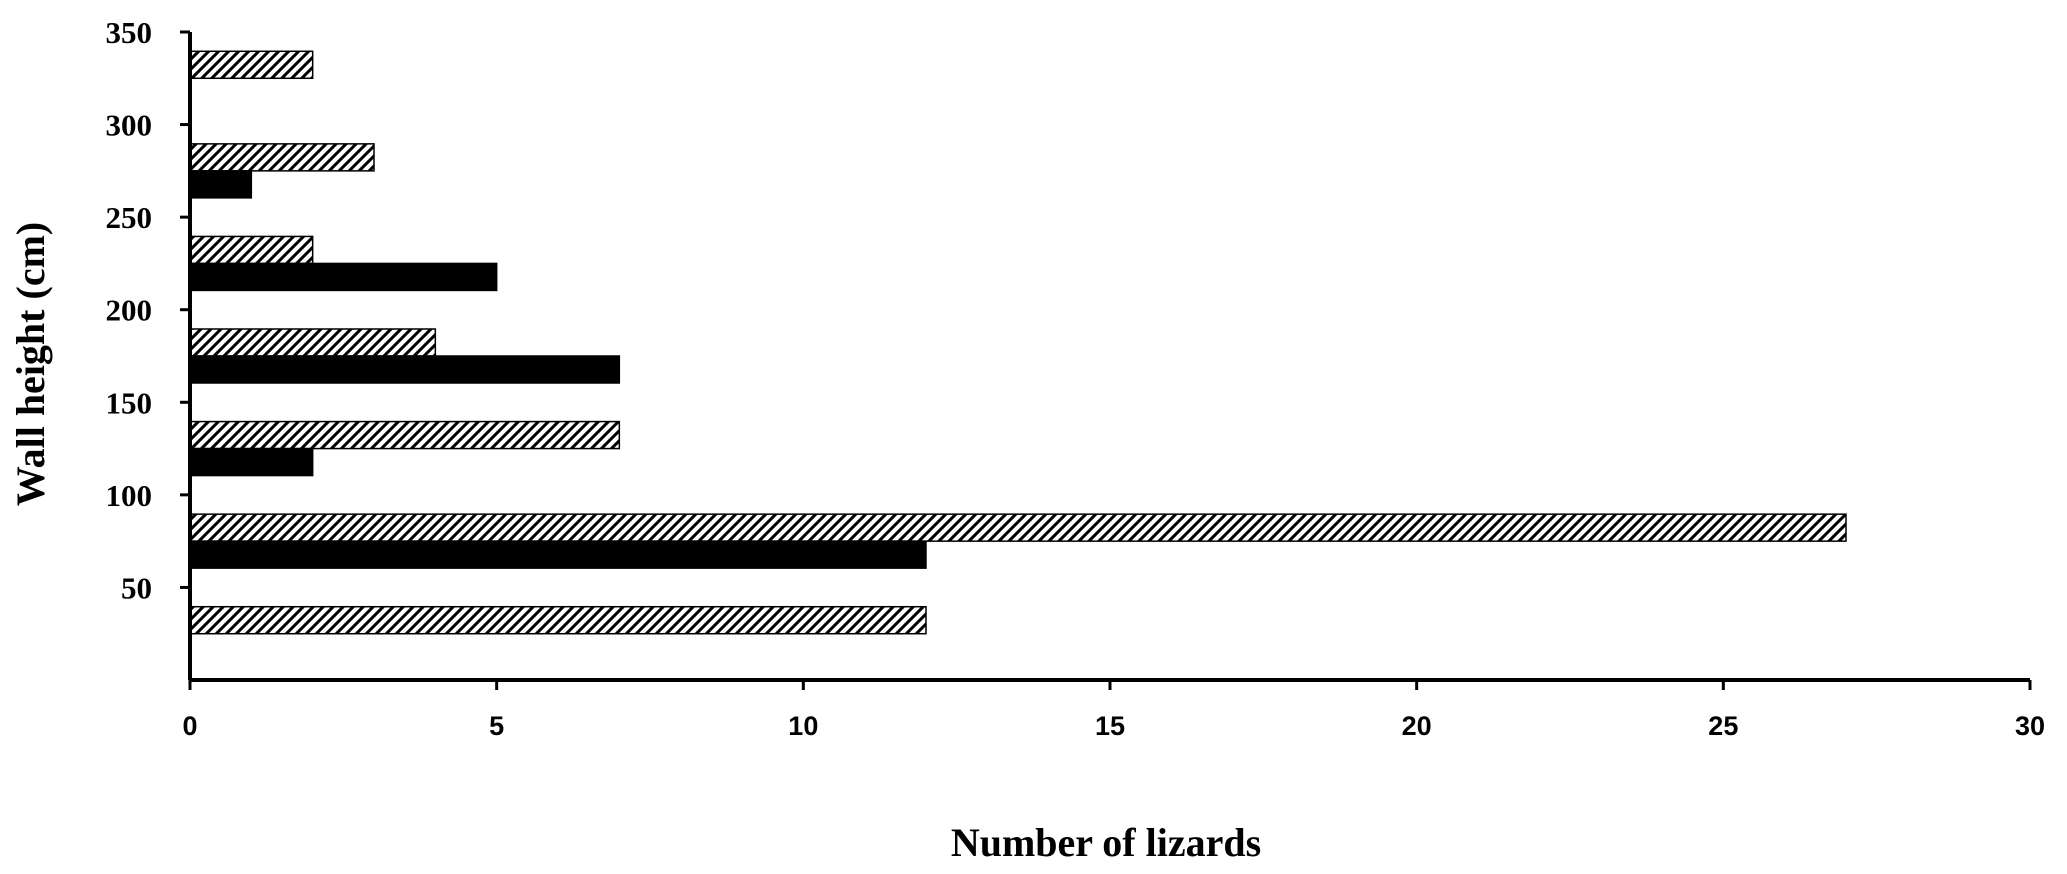  Describe the element at coordinates (129, 125) in the screenshot. I see `y-tick-label: 300` at that location.